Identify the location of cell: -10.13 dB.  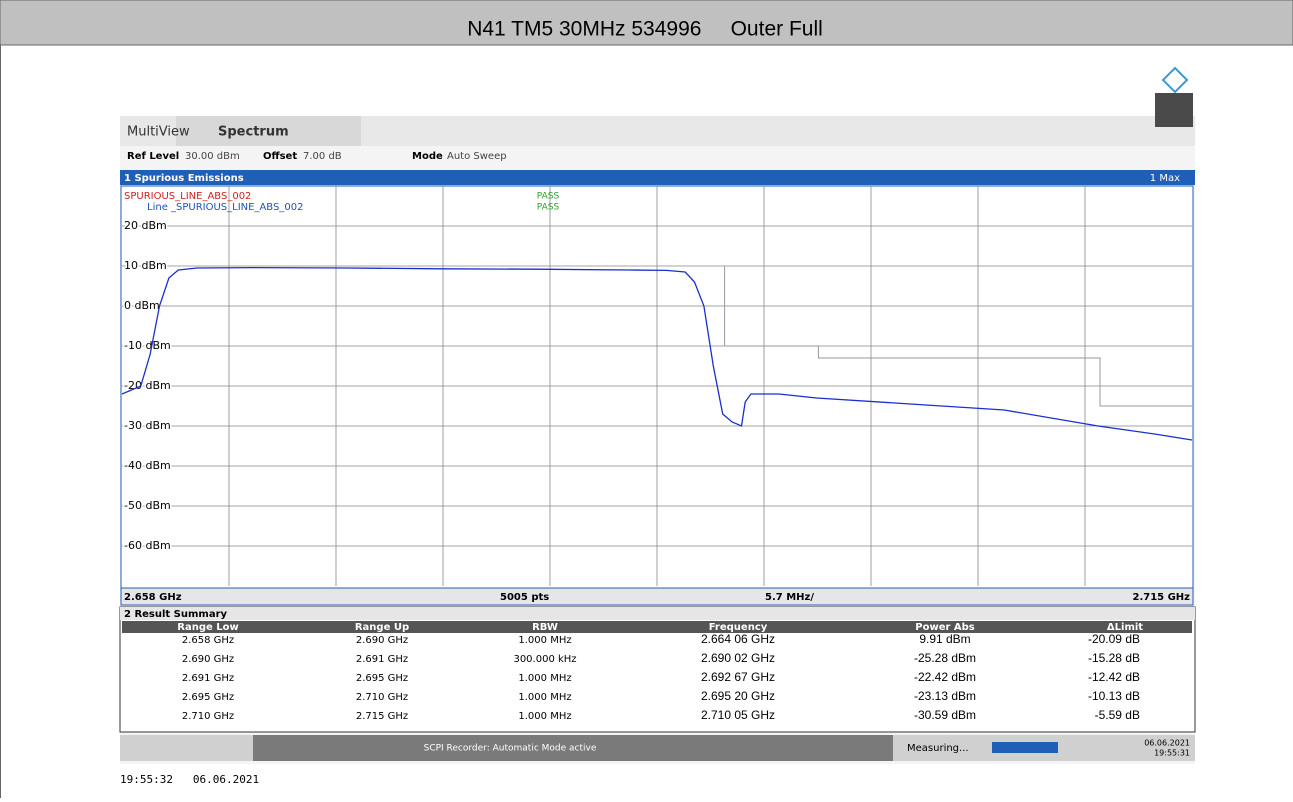
(1114, 696).